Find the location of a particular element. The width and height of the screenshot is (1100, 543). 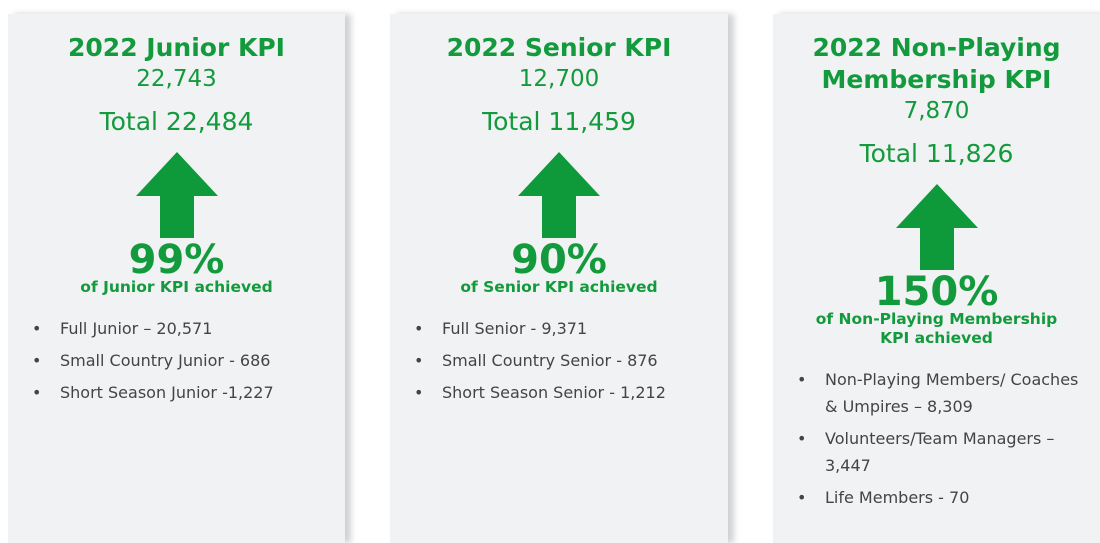

kpi-total: Total 11,826 is located at coordinates (936, 153).